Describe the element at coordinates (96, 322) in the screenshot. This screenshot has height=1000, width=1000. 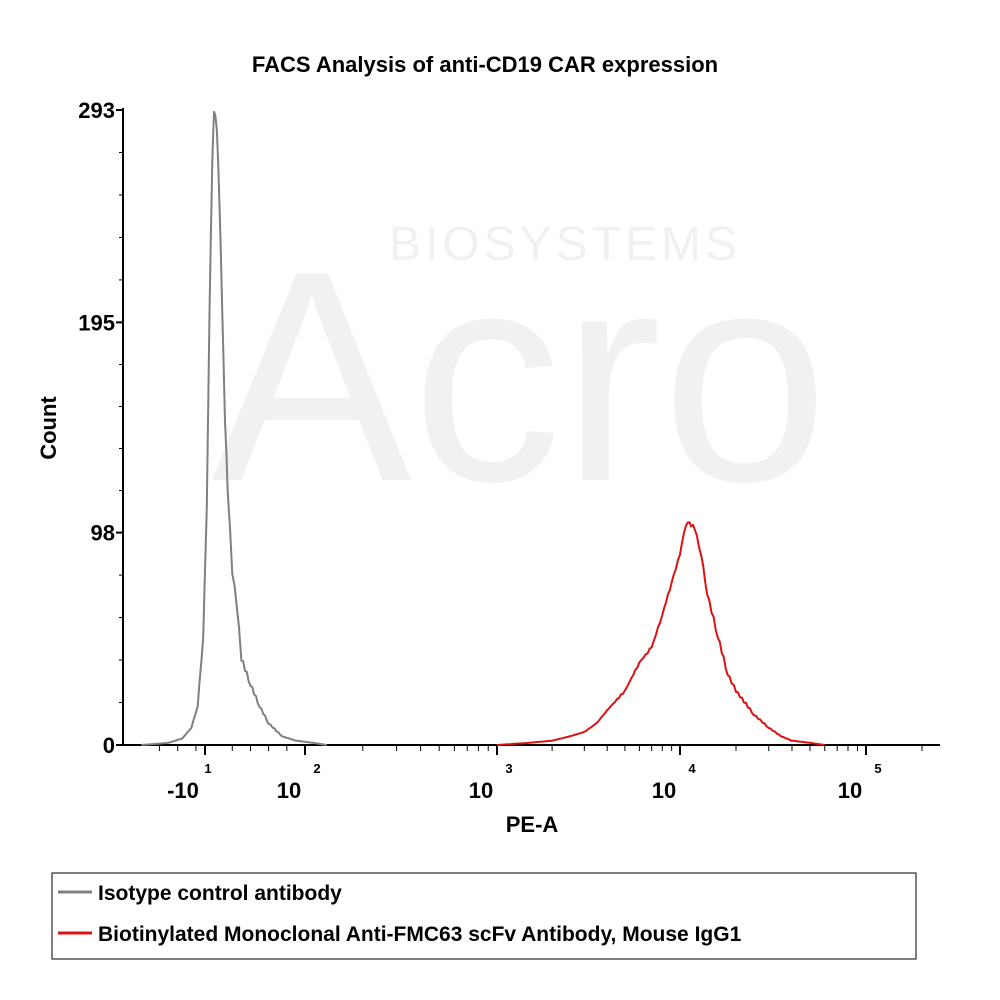
I see `y-tick-label: 195` at that location.